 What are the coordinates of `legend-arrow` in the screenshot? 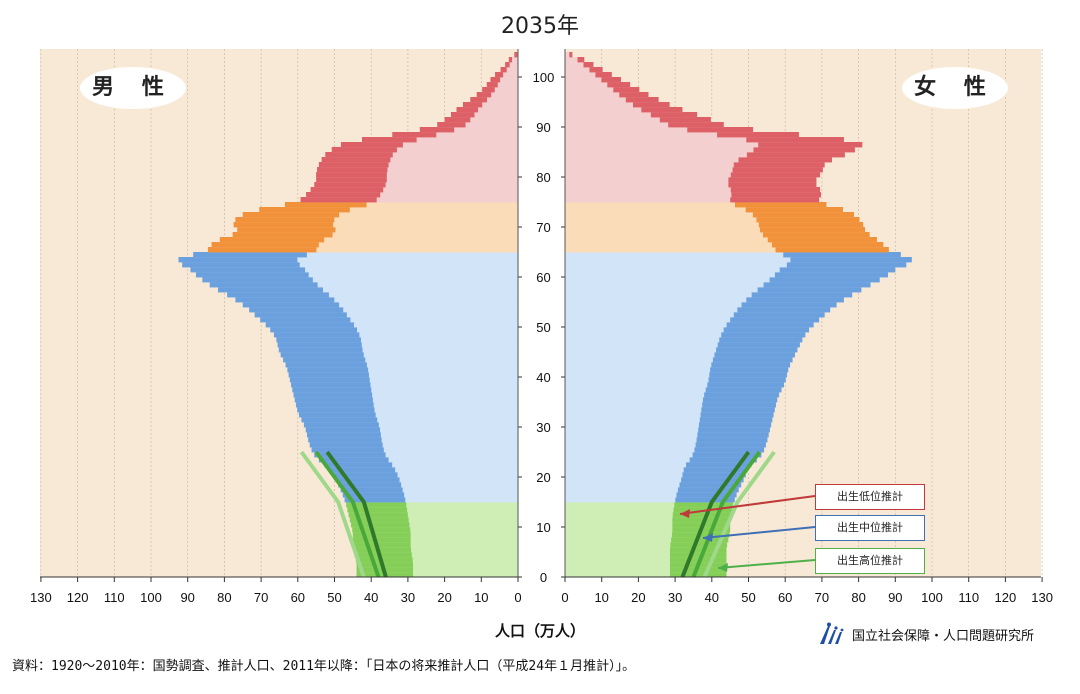 It's located at (759, 532).